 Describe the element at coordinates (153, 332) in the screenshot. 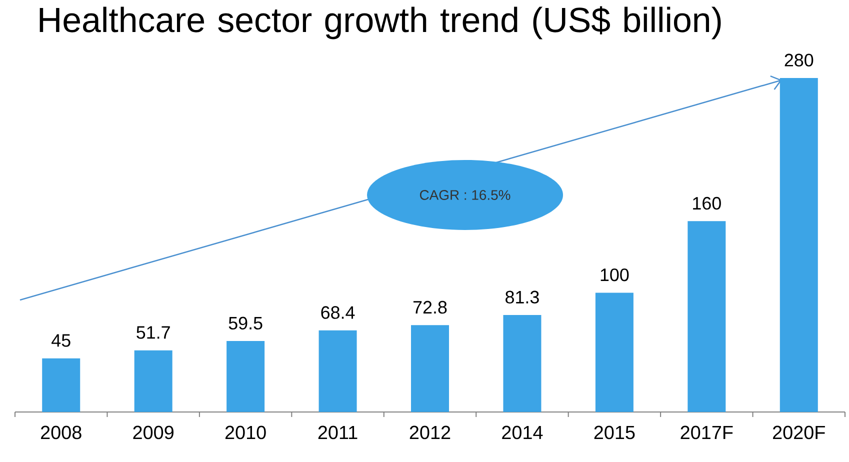

I see `data-label: 51.7` at that location.